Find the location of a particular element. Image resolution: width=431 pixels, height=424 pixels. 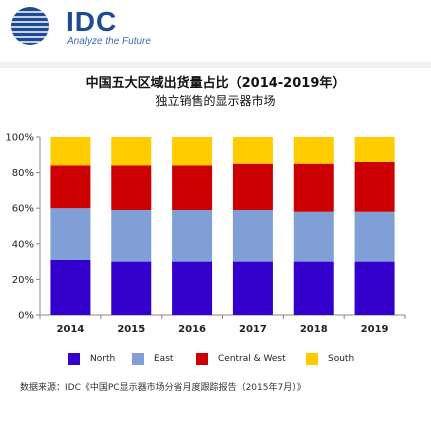

source-note: 数据来源：IDC《中国PC显示器市场分省月度跟踪报告（2015年7月）》 is located at coordinates (163, 388).